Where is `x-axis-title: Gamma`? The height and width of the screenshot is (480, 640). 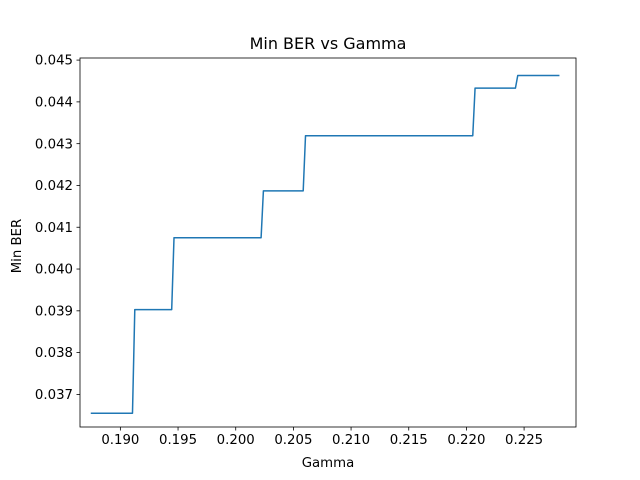 x-axis-title: Gamma is located at coordinates (328, 463).